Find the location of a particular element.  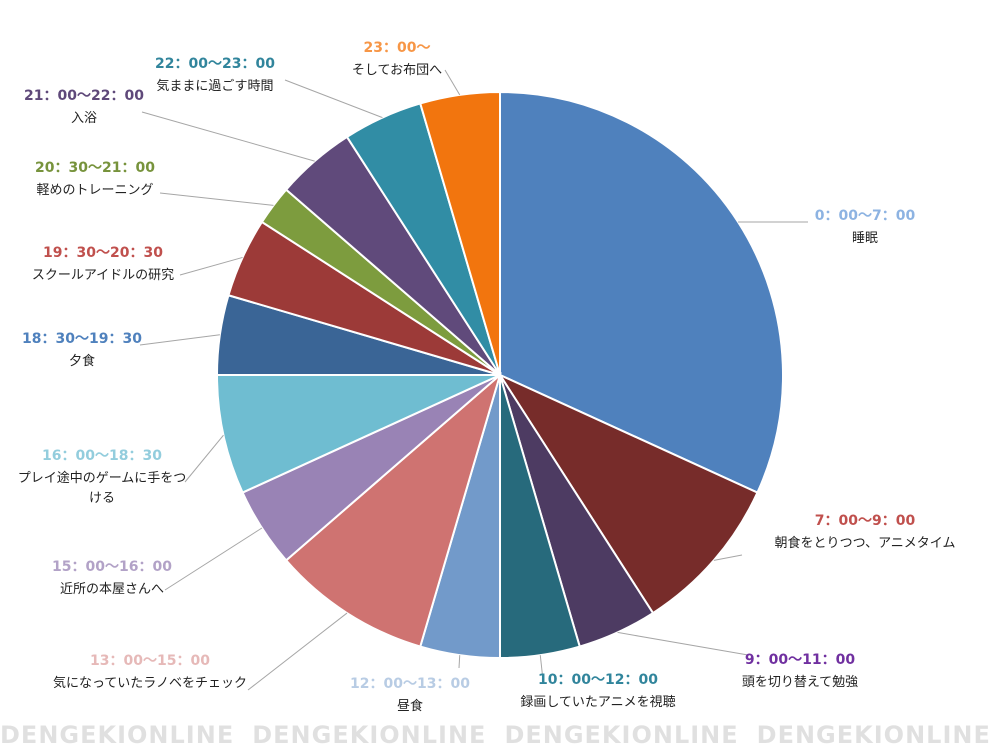

slice-time-label: 19：30〜20：30 is located at coordinates (103, 253).